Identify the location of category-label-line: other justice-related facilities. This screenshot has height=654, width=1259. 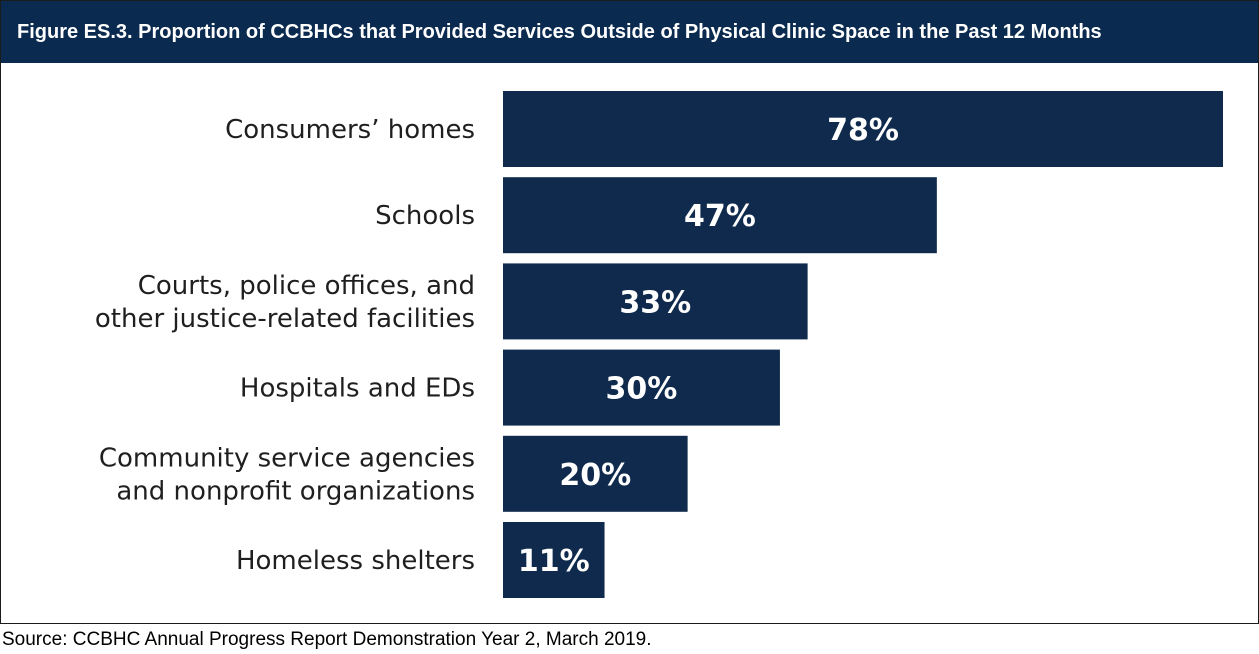
(285, 319).